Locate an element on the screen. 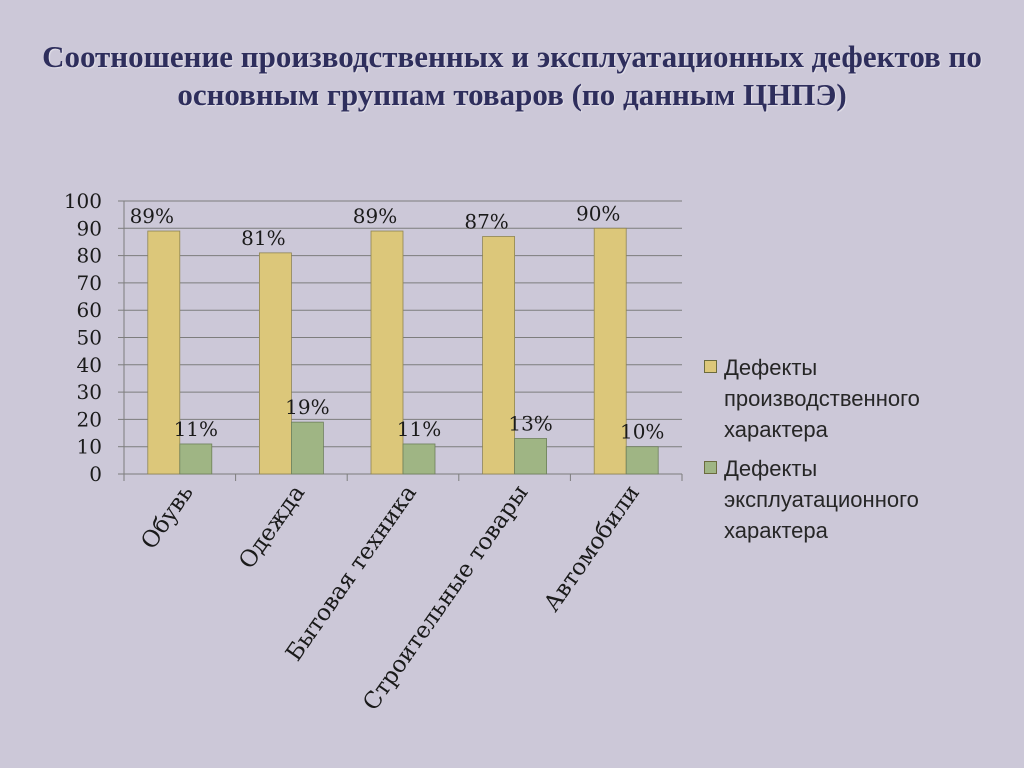 The height and width of the screenshot is (768, 1024). y-tick-label: 80 is located at coordinates (89, 256).